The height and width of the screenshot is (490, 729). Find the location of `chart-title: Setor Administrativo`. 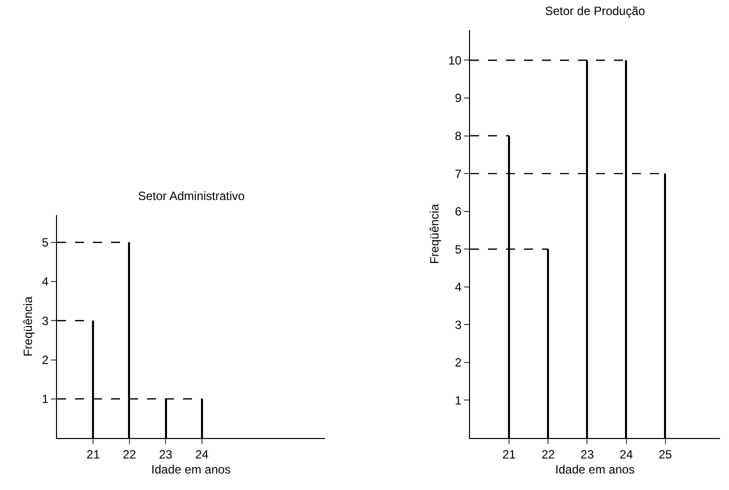

chart-title: Setor Administrativo is located at coordinates (192, 196).